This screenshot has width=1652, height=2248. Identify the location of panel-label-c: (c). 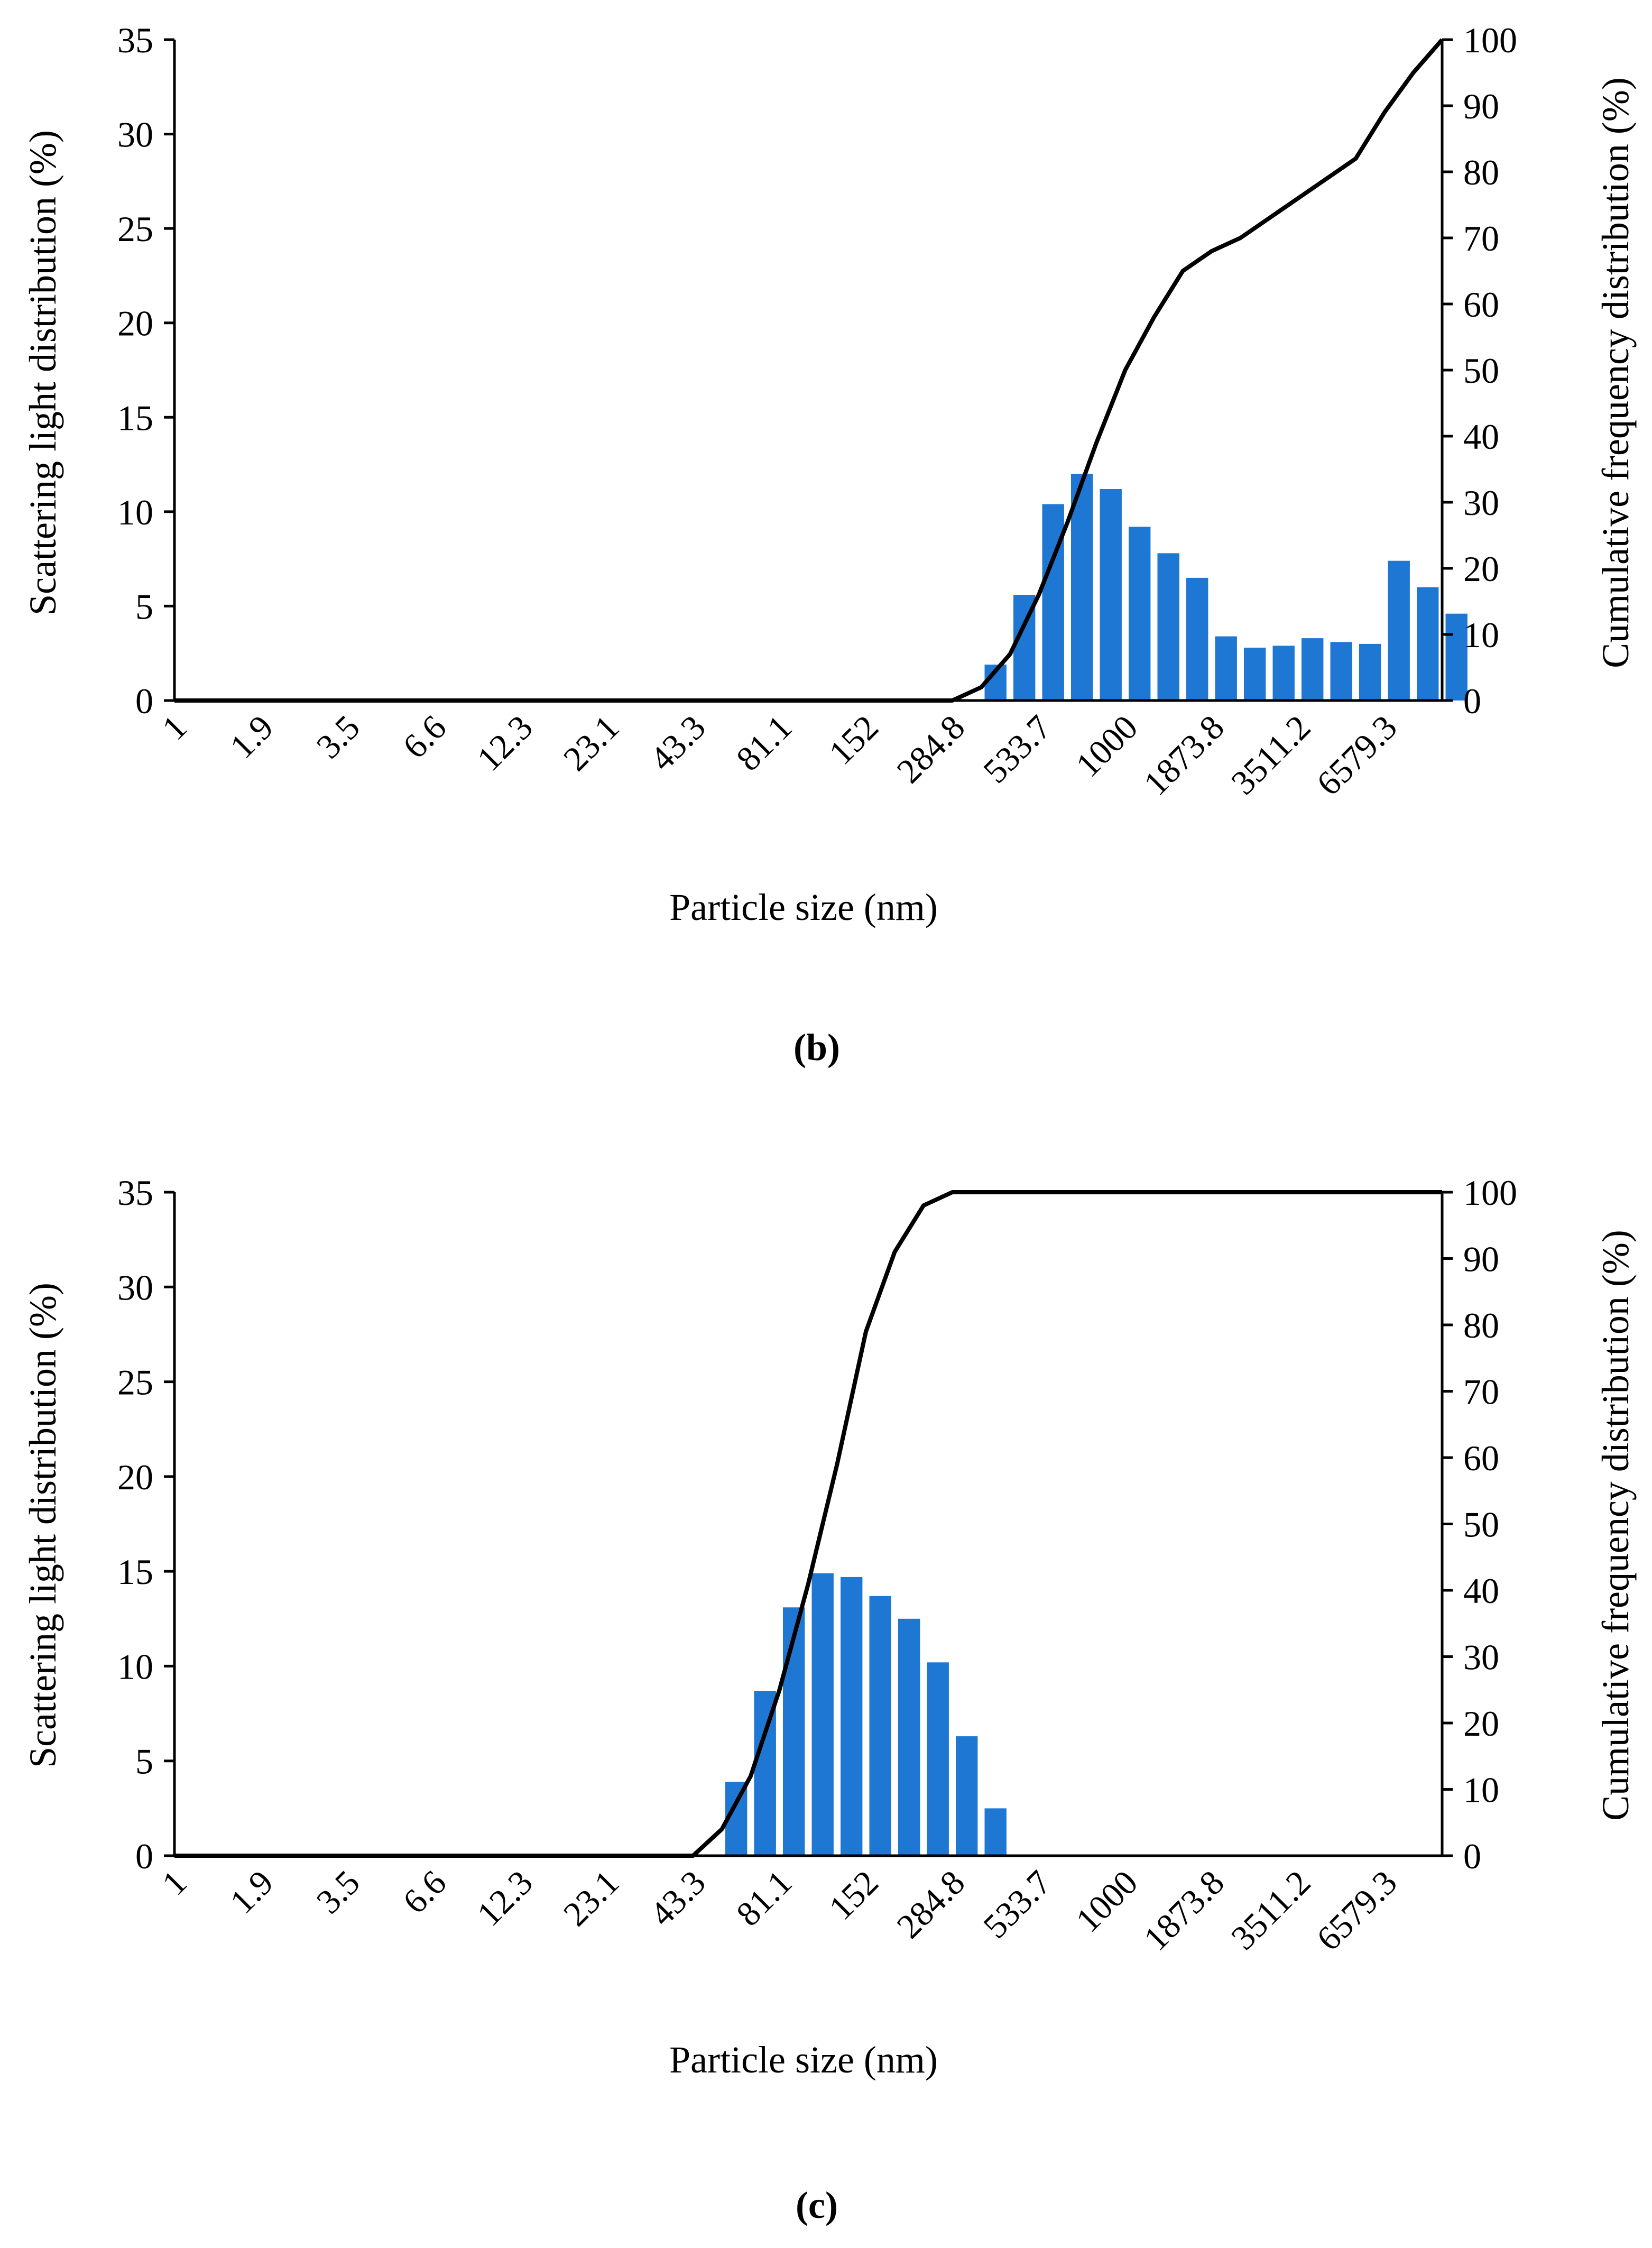
(817, 2205).